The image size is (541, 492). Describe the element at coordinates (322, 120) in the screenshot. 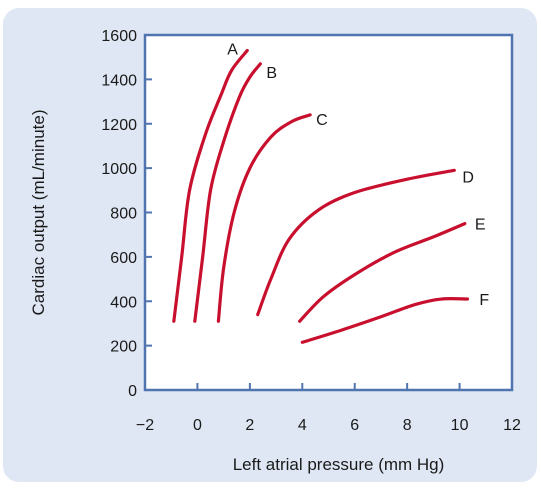

I see `curve-label-c: C` at that location.